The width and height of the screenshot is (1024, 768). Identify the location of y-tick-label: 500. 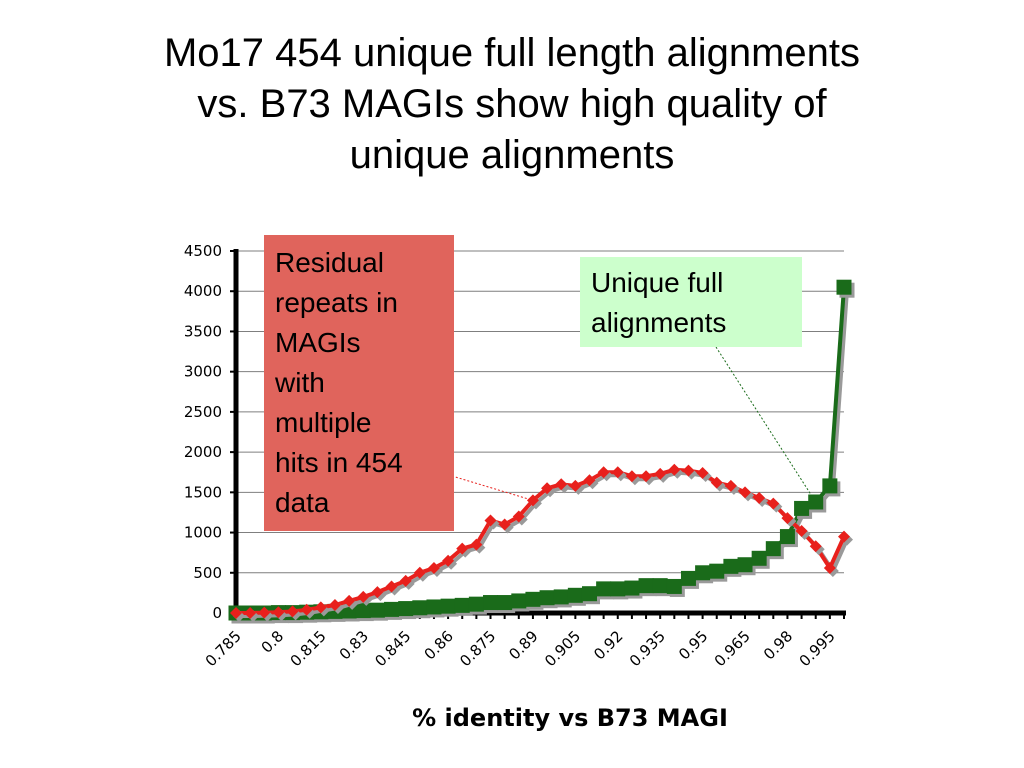
(207, 573).